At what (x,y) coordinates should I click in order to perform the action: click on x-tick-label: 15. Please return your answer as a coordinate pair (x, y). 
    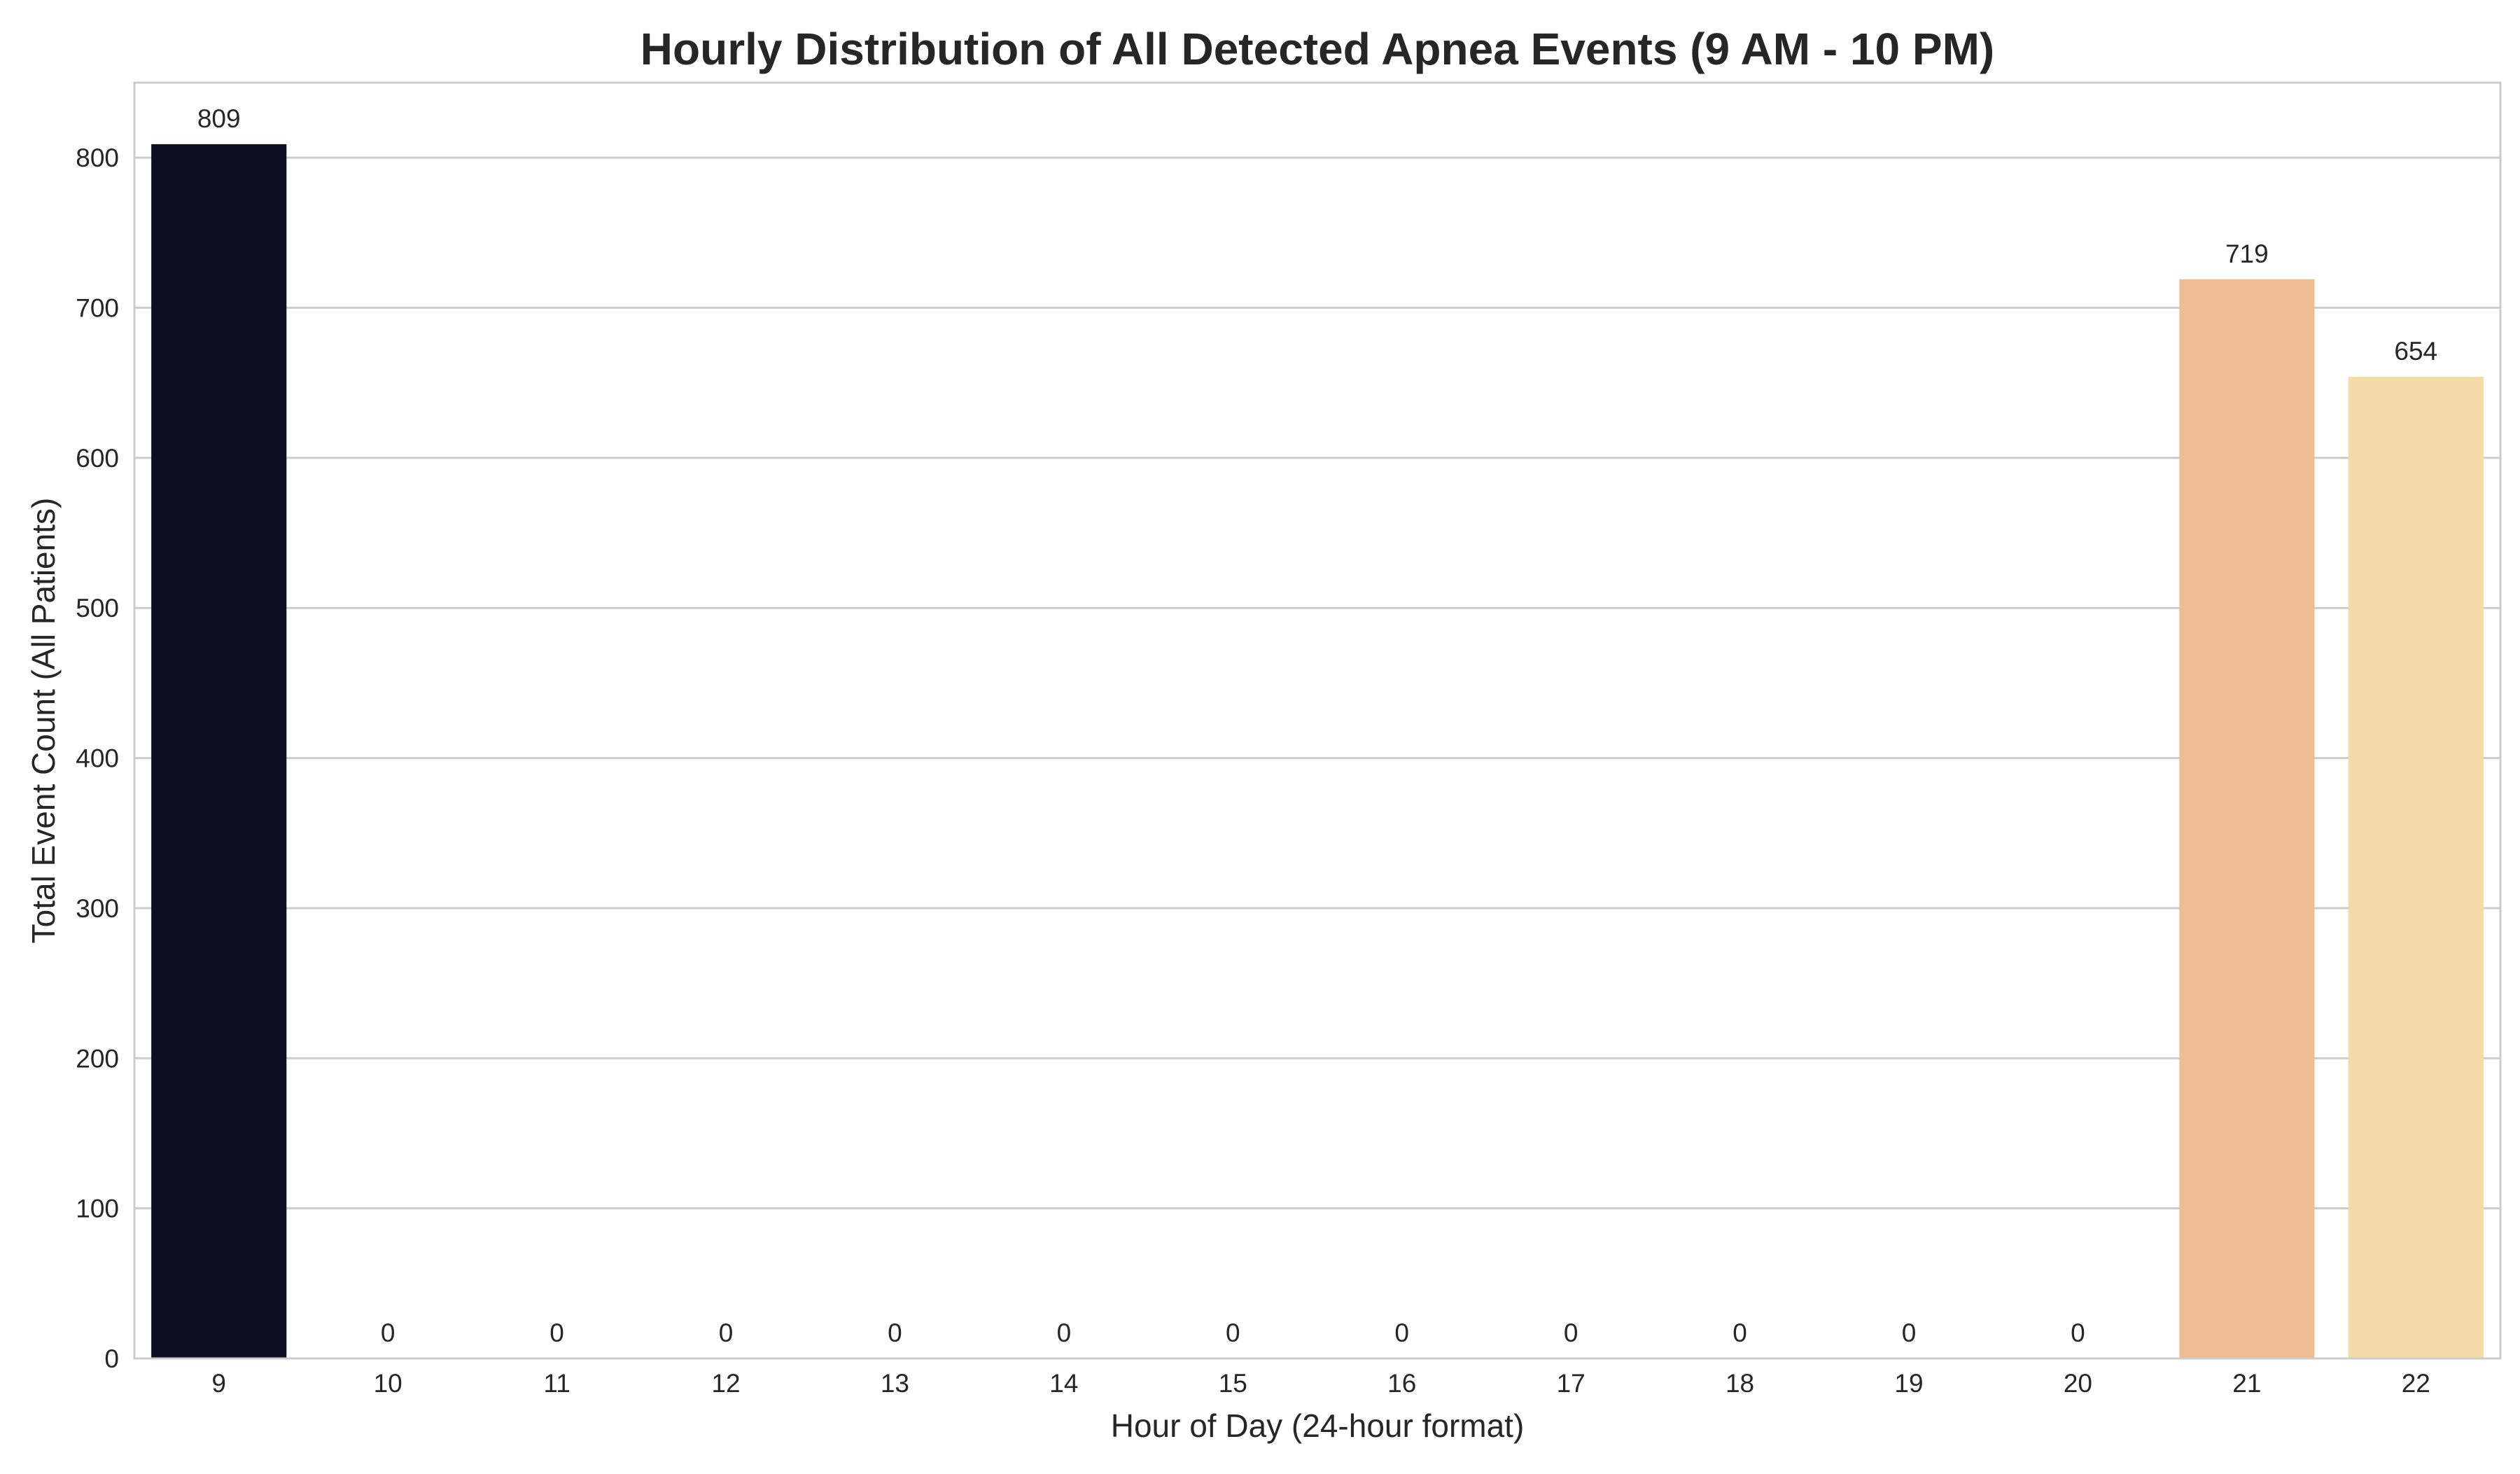
    Looking at the image, I should click on (1233, 1383).